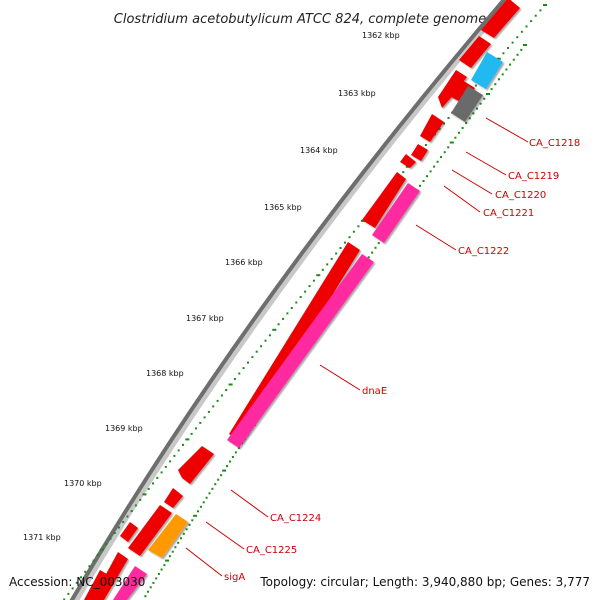 Image resolution: width=600 pixels, height=600 pixels. I want to click on gene-label: dnaE, so click(374, 391).